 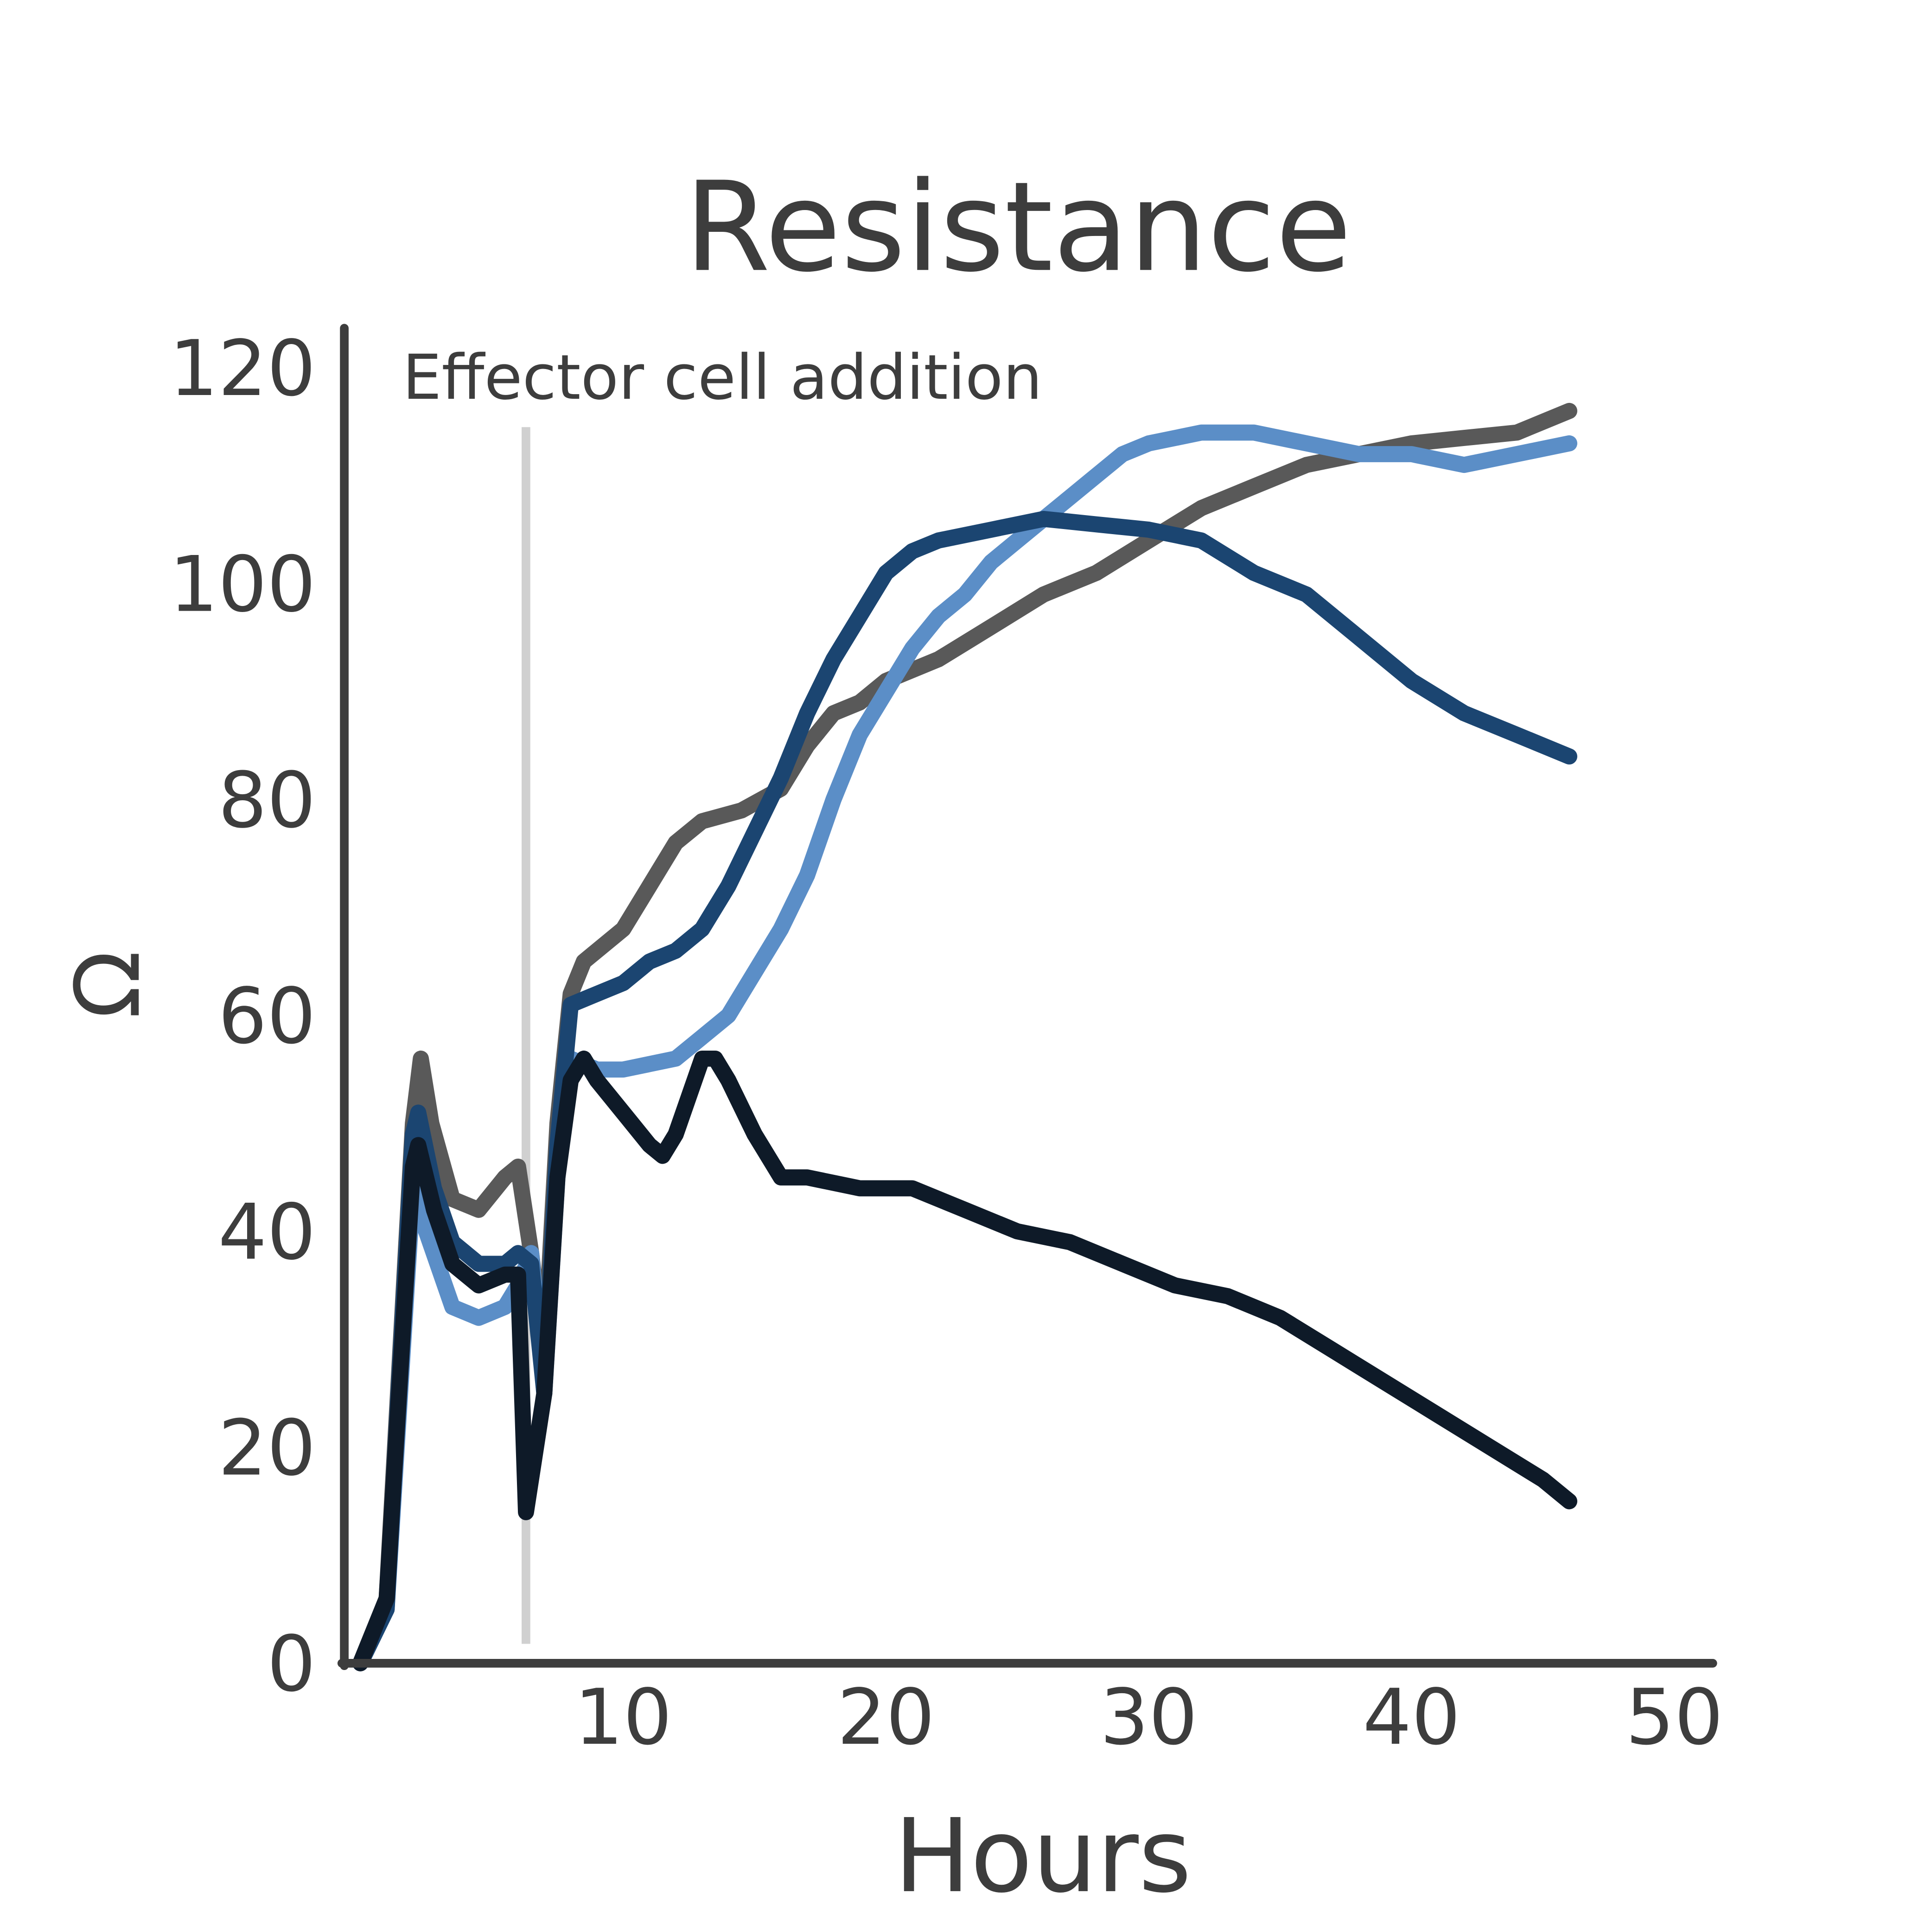 What do you see at coordinates (1043, 1856) in the screenshot?
I see `x-axis-label: Hours` at bounding box center [1043, 1856].